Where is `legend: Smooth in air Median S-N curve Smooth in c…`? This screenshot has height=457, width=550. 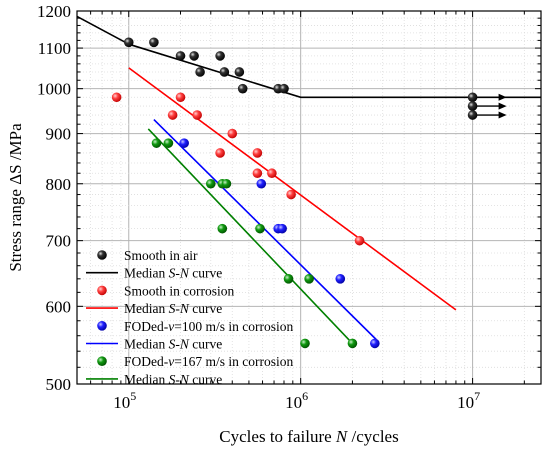
legend: Smooth in air Median S-N curve Smooth in c… is located at coordinates (189, 317).